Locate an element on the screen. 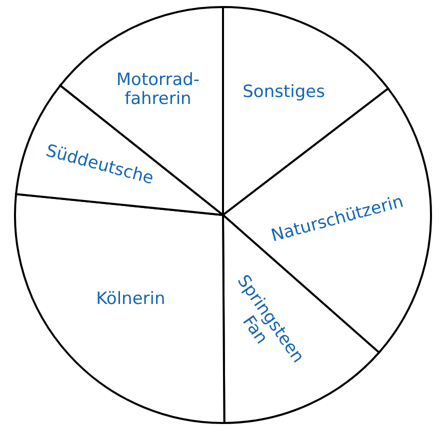 This screenshot has width=447, height=427. slice-label: Kölnerin is located at coordinates (131, 298).